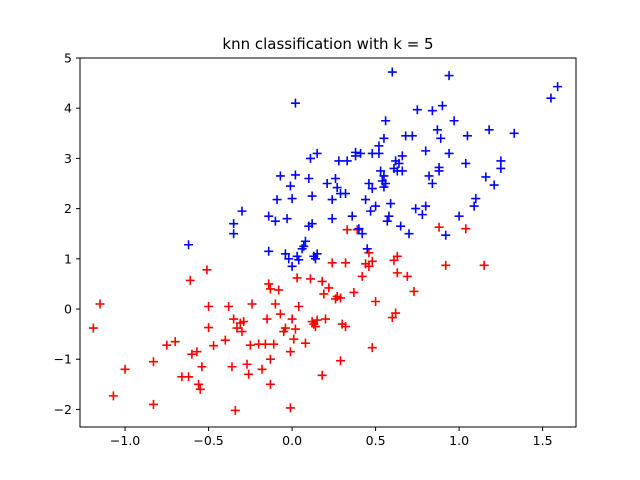 This screenshot has height=480, width=640. What do you see at coordinates (68, 108) in the screenshot?
I see `y-tick-label: 4` at bounding box center [68, 108].